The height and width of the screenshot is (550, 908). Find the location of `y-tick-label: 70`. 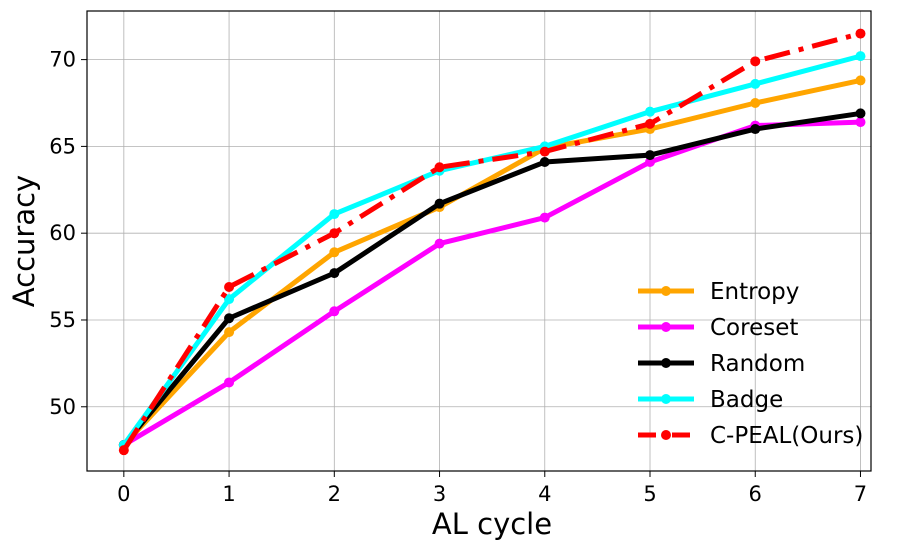

y-tick-label: 70 is located at coordinates (62, 60).